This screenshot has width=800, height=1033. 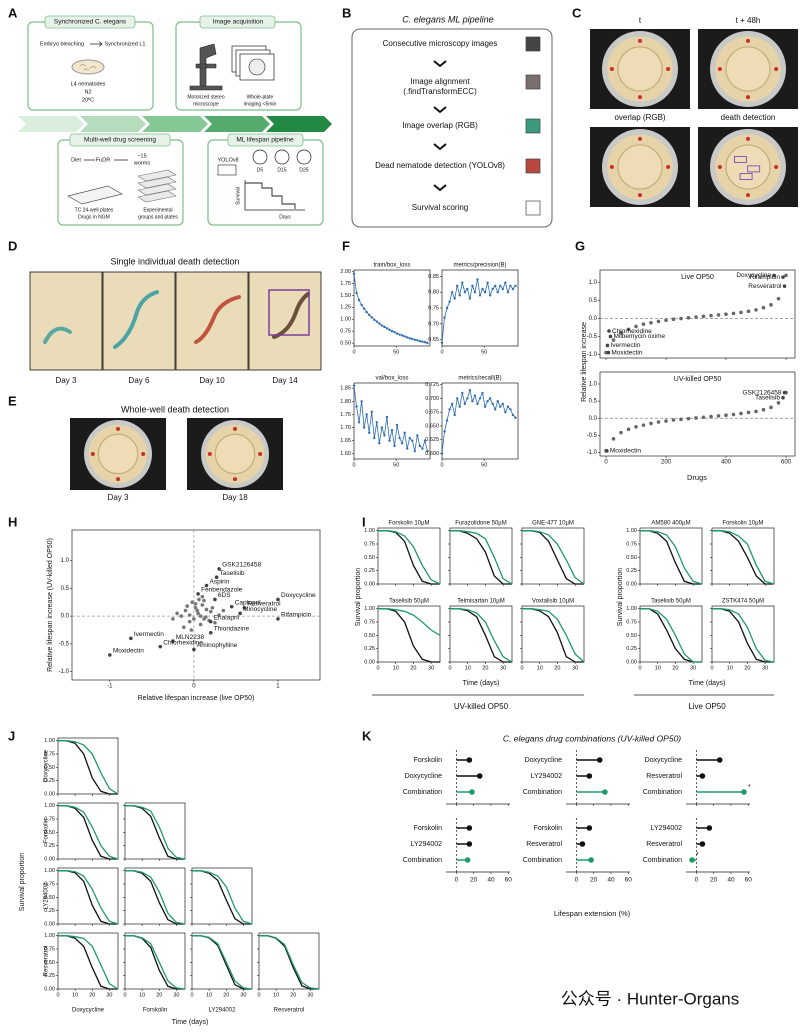 What do you see at coordinates (65, 589) in the screenshot?
I see `y-tick-label: 0.5` at bounding box center [65, 589].